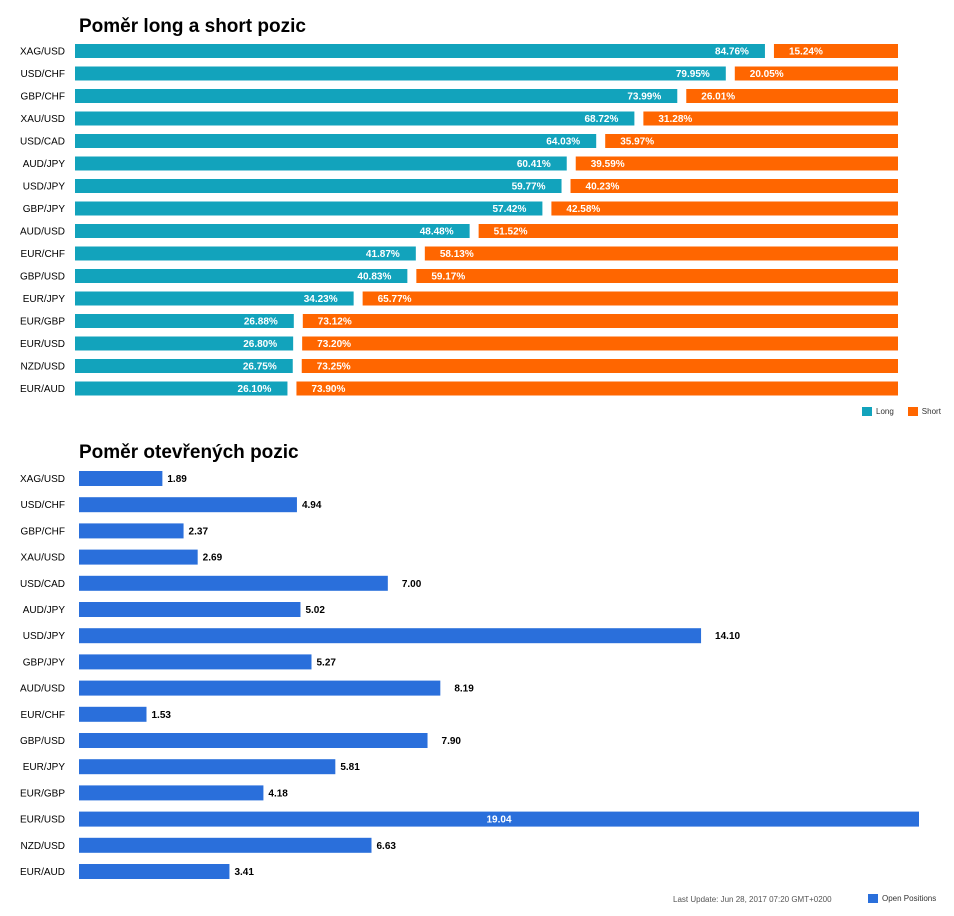 This screenshot has height=916, width=954. Describe the element at coordinates (334, 367) in the screenshot. I see `short-value-label: 73.25%` at that location.